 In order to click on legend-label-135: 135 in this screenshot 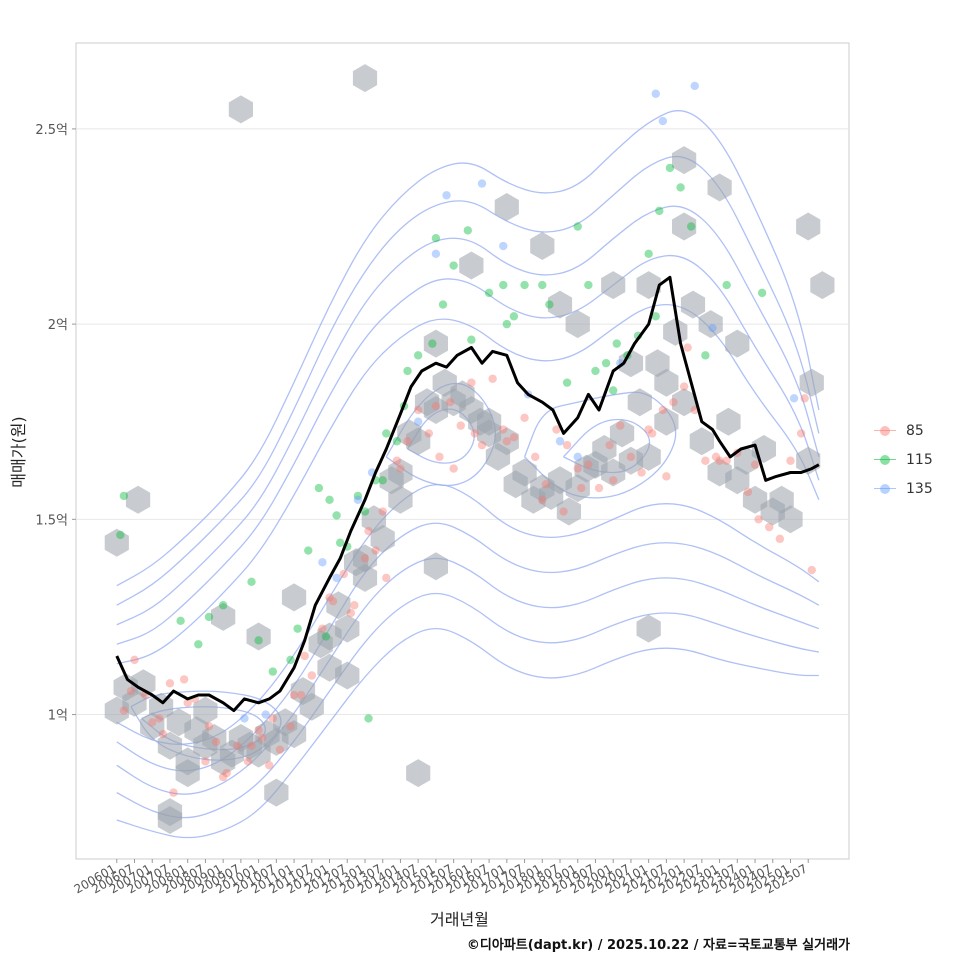, I will do `click(919, 488)`.